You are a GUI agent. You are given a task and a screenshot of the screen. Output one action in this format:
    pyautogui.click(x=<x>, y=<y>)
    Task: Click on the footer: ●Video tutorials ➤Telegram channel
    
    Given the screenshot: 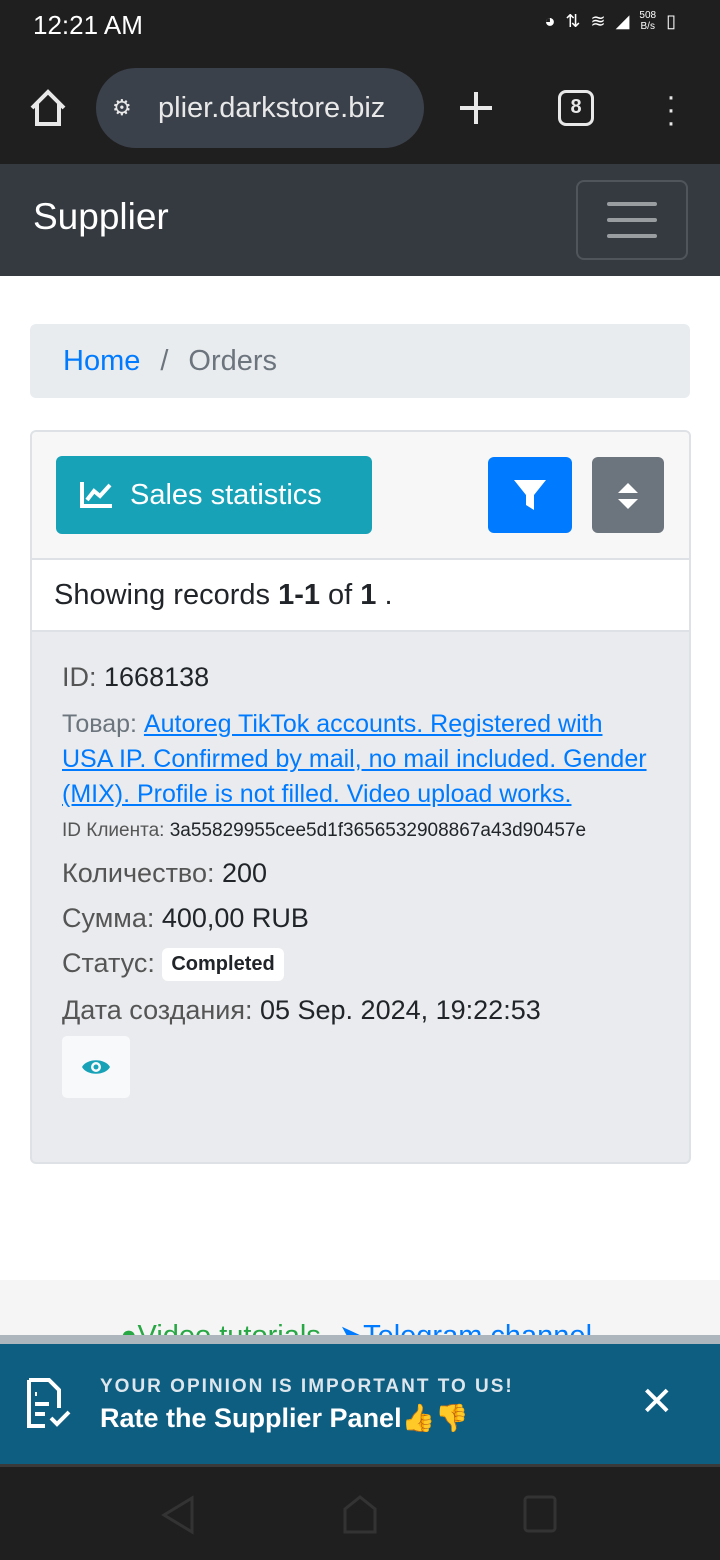 What is the action you would take?
    pyautogui.click(x=360, y=1310)
    